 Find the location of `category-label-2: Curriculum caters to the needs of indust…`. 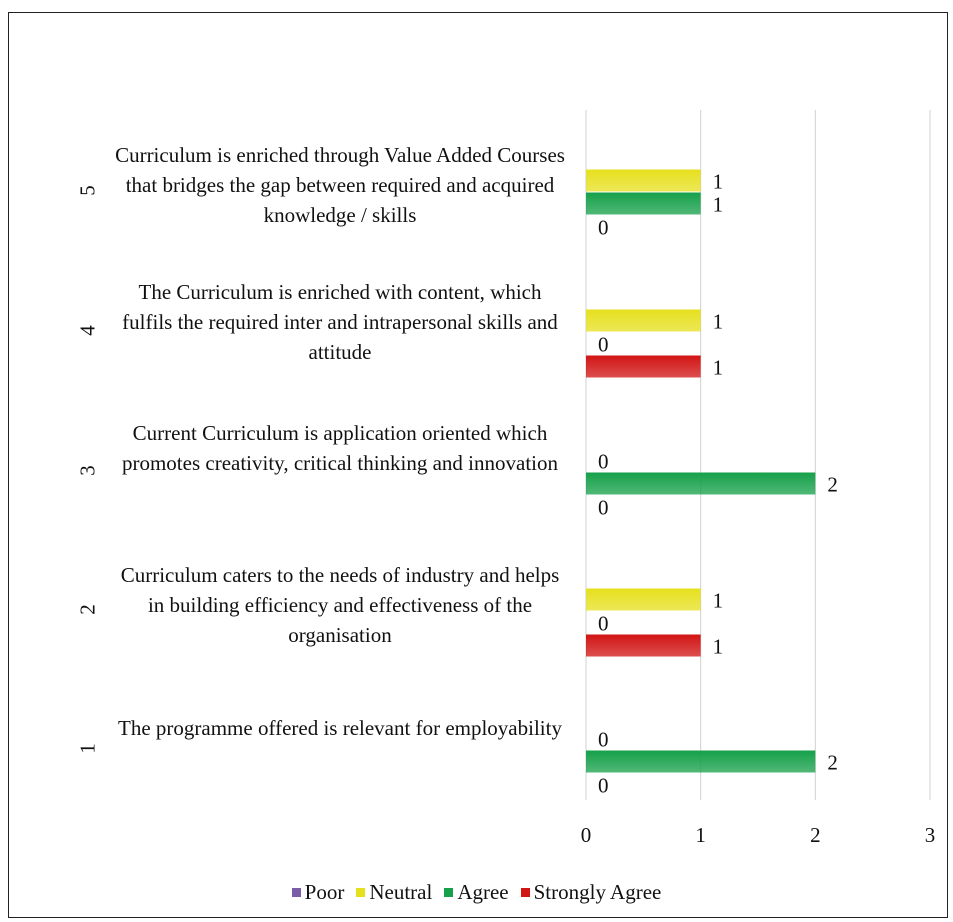

category-label-2: Curriculum caters to the needs of indust… is located at coordinates (340, 605).